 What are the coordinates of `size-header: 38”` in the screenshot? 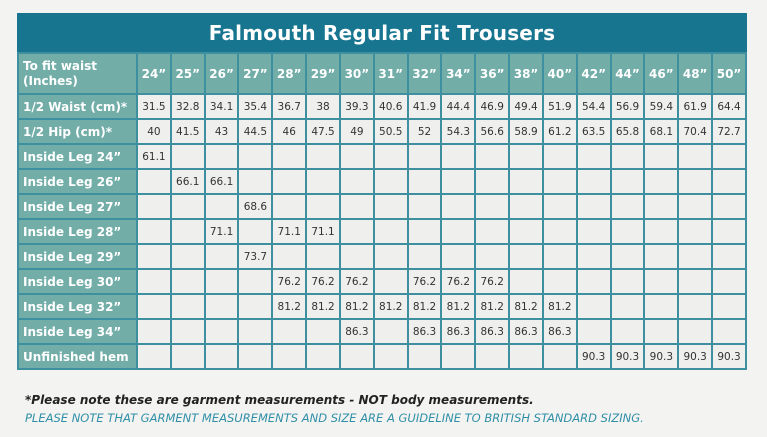 It's located at (526, 73).